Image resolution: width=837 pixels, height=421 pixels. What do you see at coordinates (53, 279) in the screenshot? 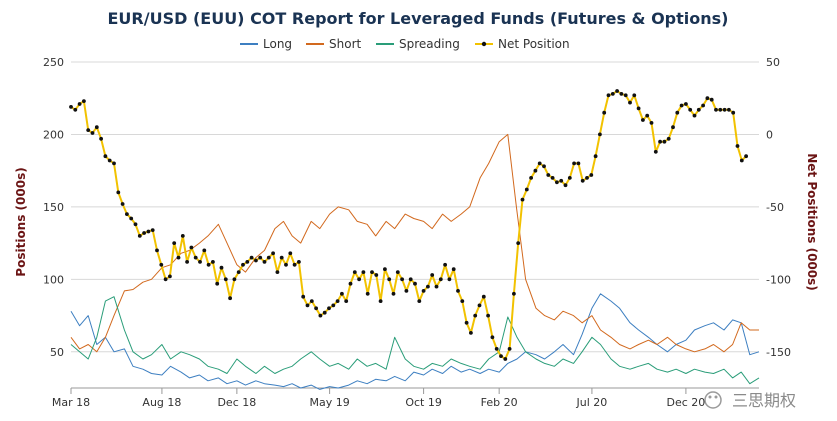
I see `left-tick-label: 100` at bounding box center [53, 279].